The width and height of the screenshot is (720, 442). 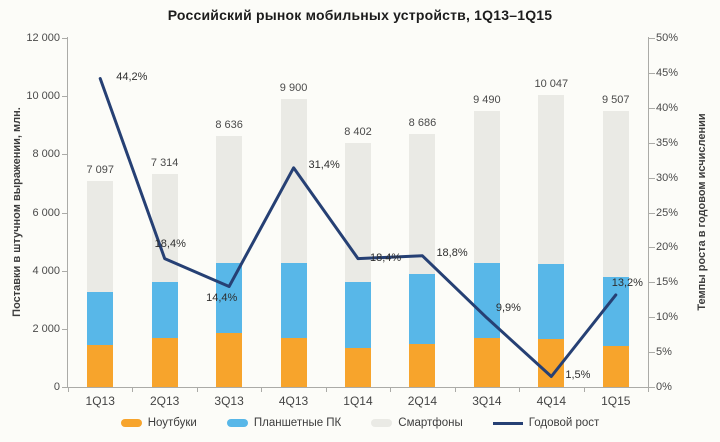 I want to click on y-axis-tick-label-left: 4 000, so click(x=46, y=270).